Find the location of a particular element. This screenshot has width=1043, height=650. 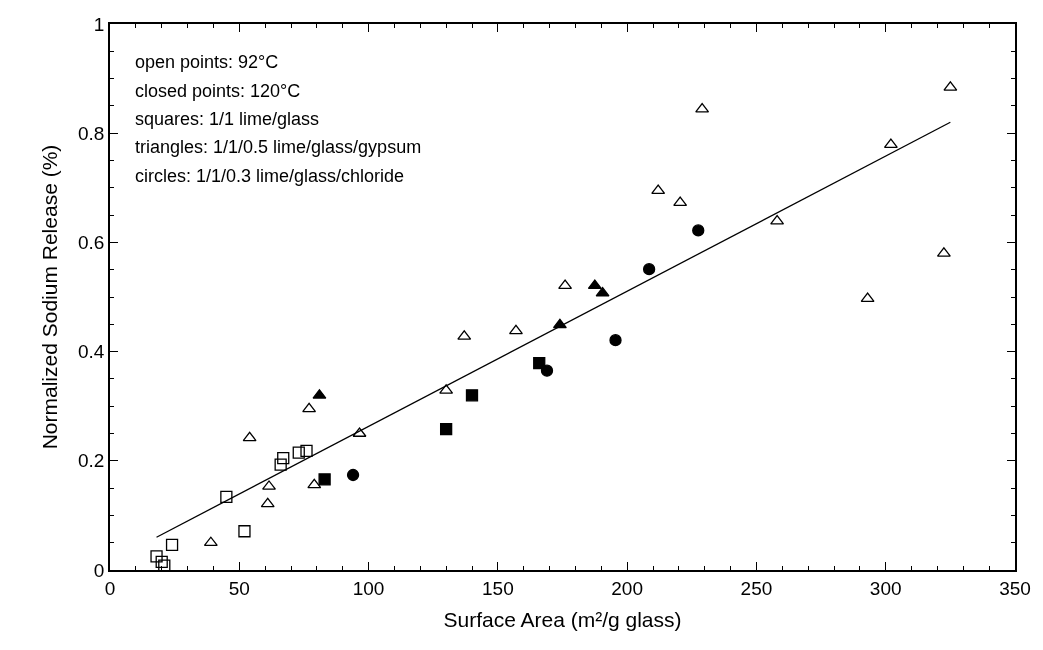

x-tick-label: 150 is located at coordinates (498, 588).